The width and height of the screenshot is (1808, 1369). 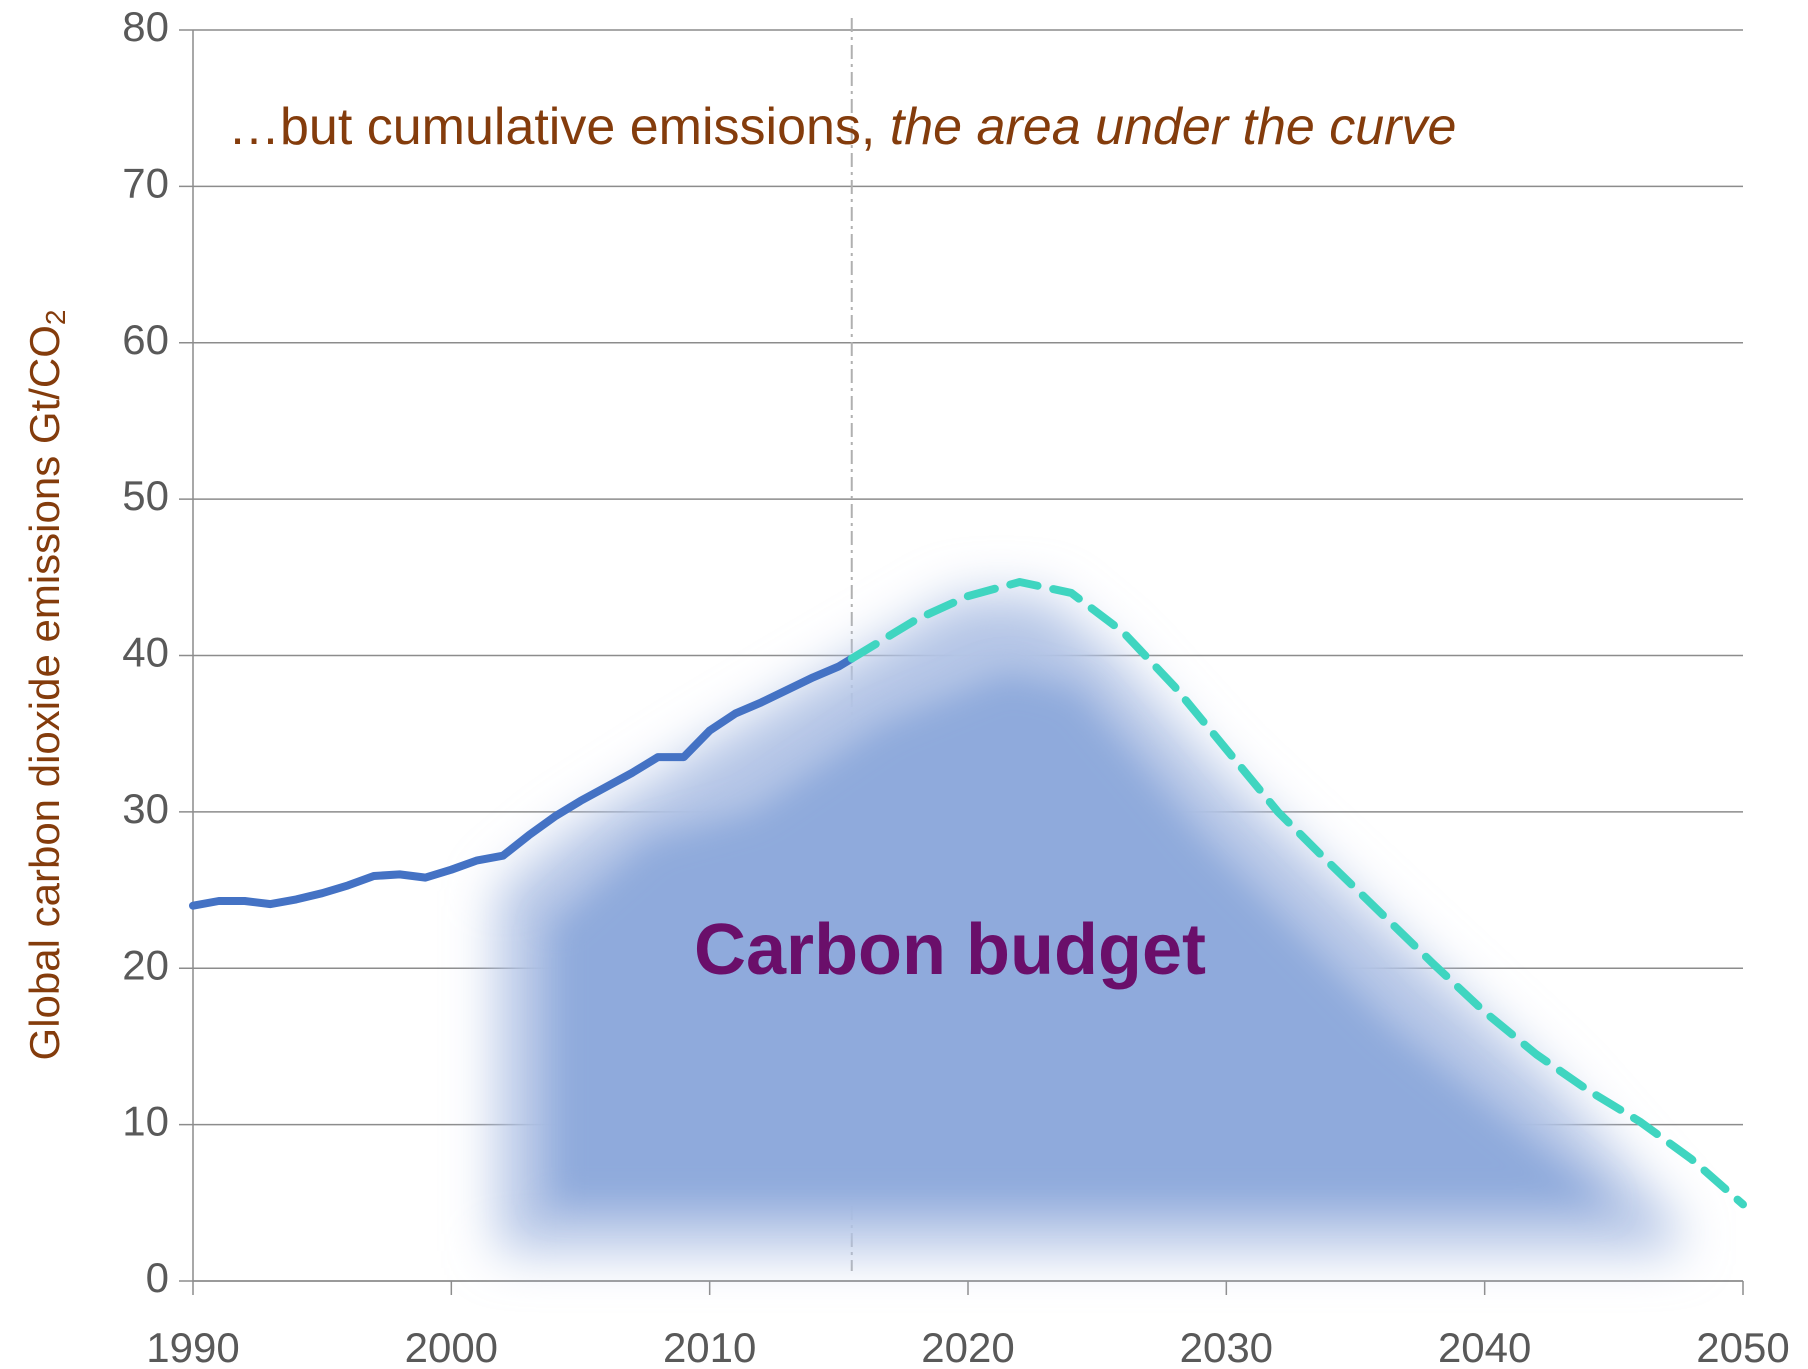 What do you see at coordinates (967, 1346) in the screenshot?
I see `x-tick-label: 2020` at bounding box center [967, 1346].